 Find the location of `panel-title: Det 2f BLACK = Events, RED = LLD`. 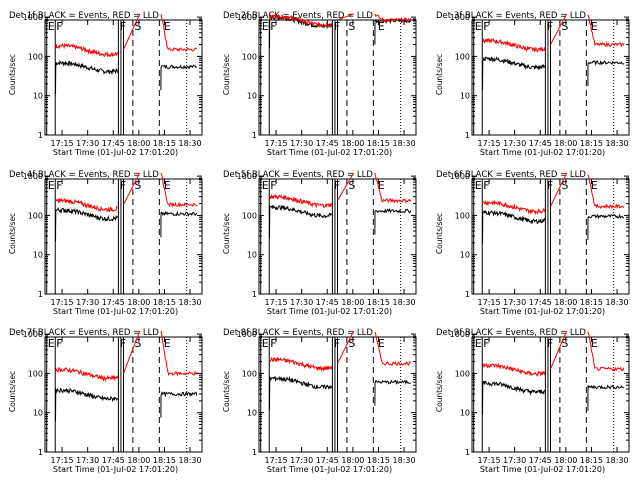

panel-title: Det 2f BLACK = Events, RED = LLD is located at coordinates (298, 16).